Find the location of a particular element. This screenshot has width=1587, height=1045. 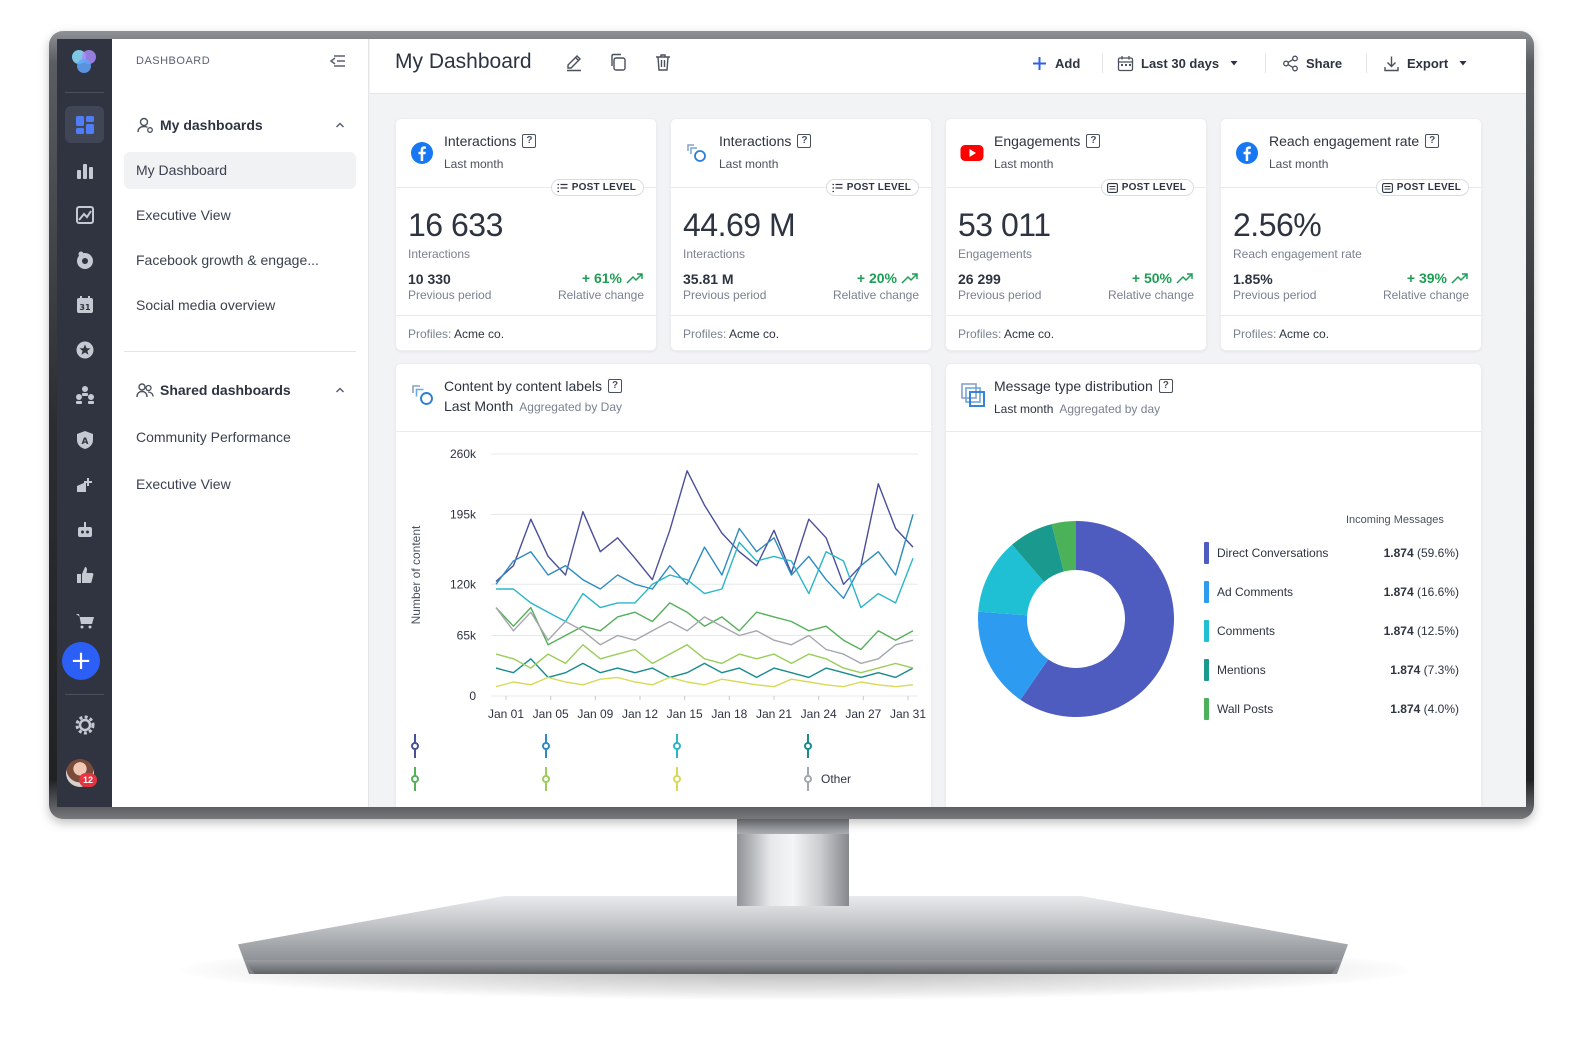

rail-reviews-icon is located at coordinates (84, 349).